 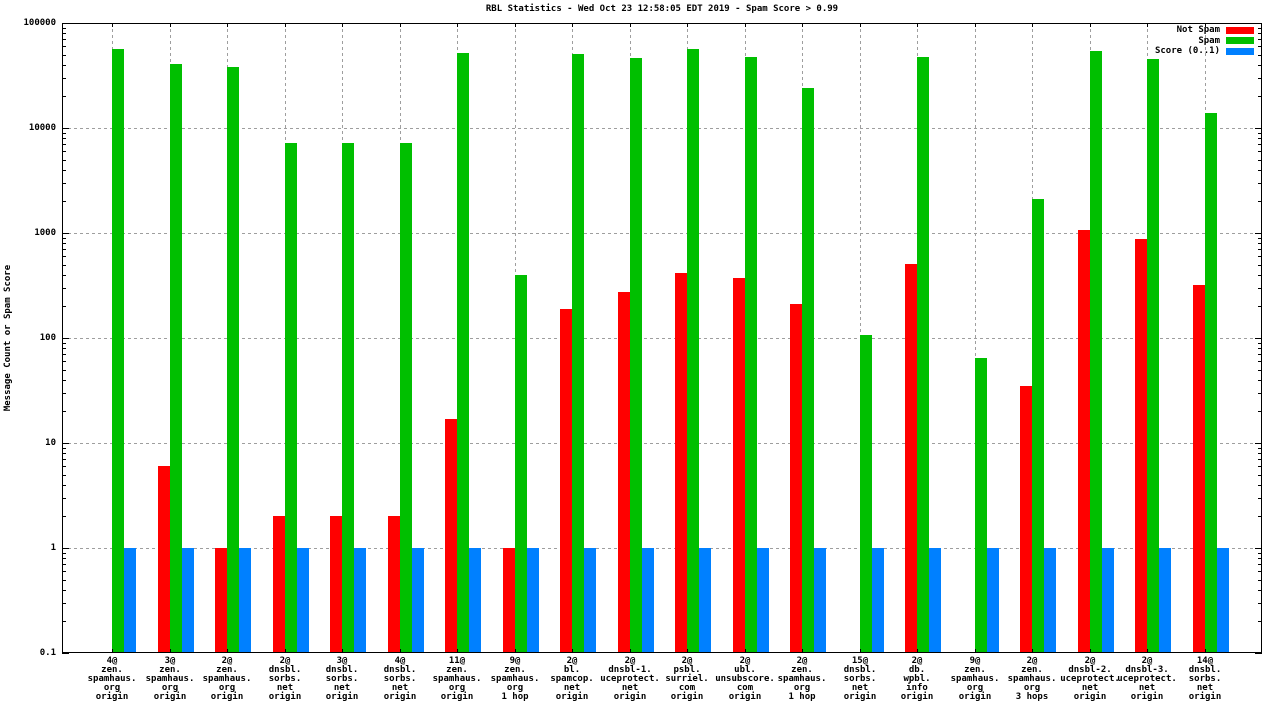 I want to click on x-tick-label-line: wpbl., so click(x=917, y=679).